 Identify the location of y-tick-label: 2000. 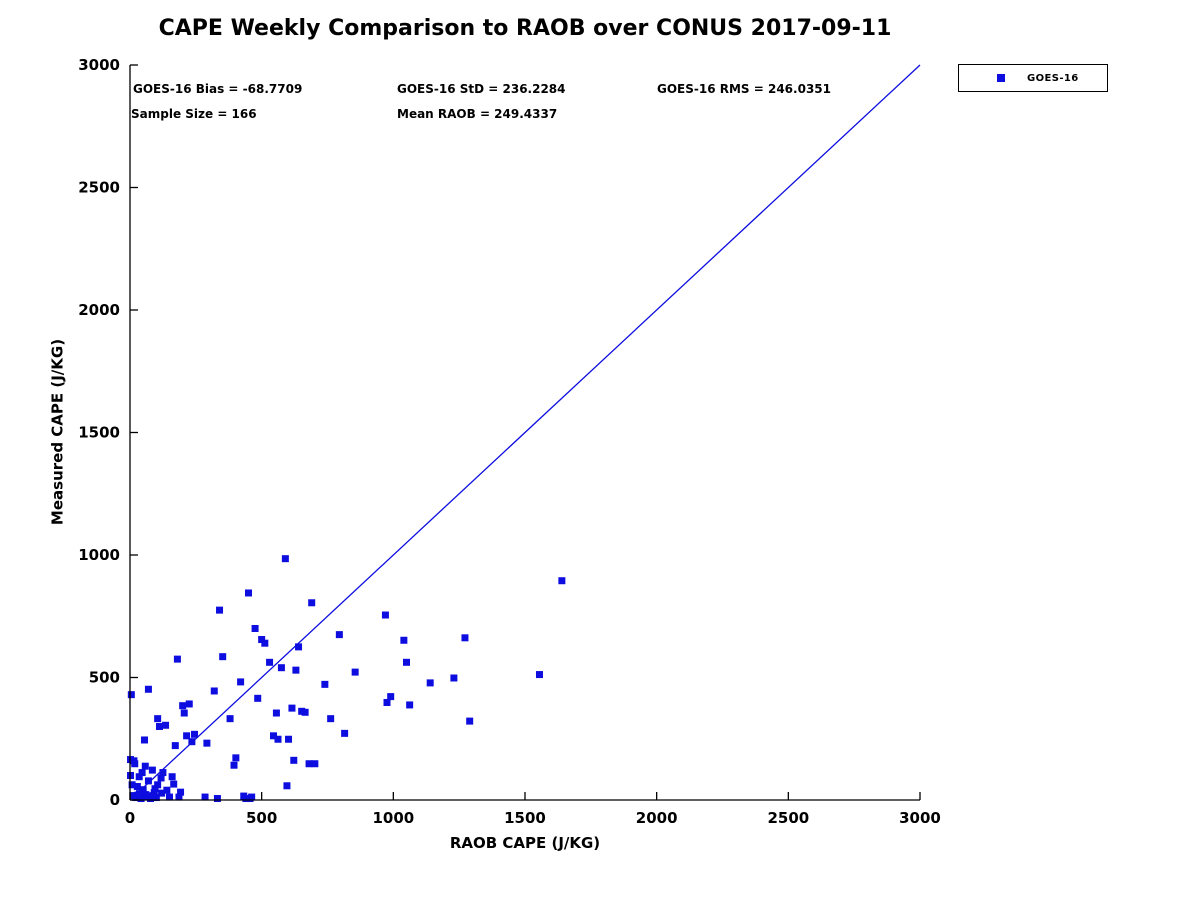
(99, 310).